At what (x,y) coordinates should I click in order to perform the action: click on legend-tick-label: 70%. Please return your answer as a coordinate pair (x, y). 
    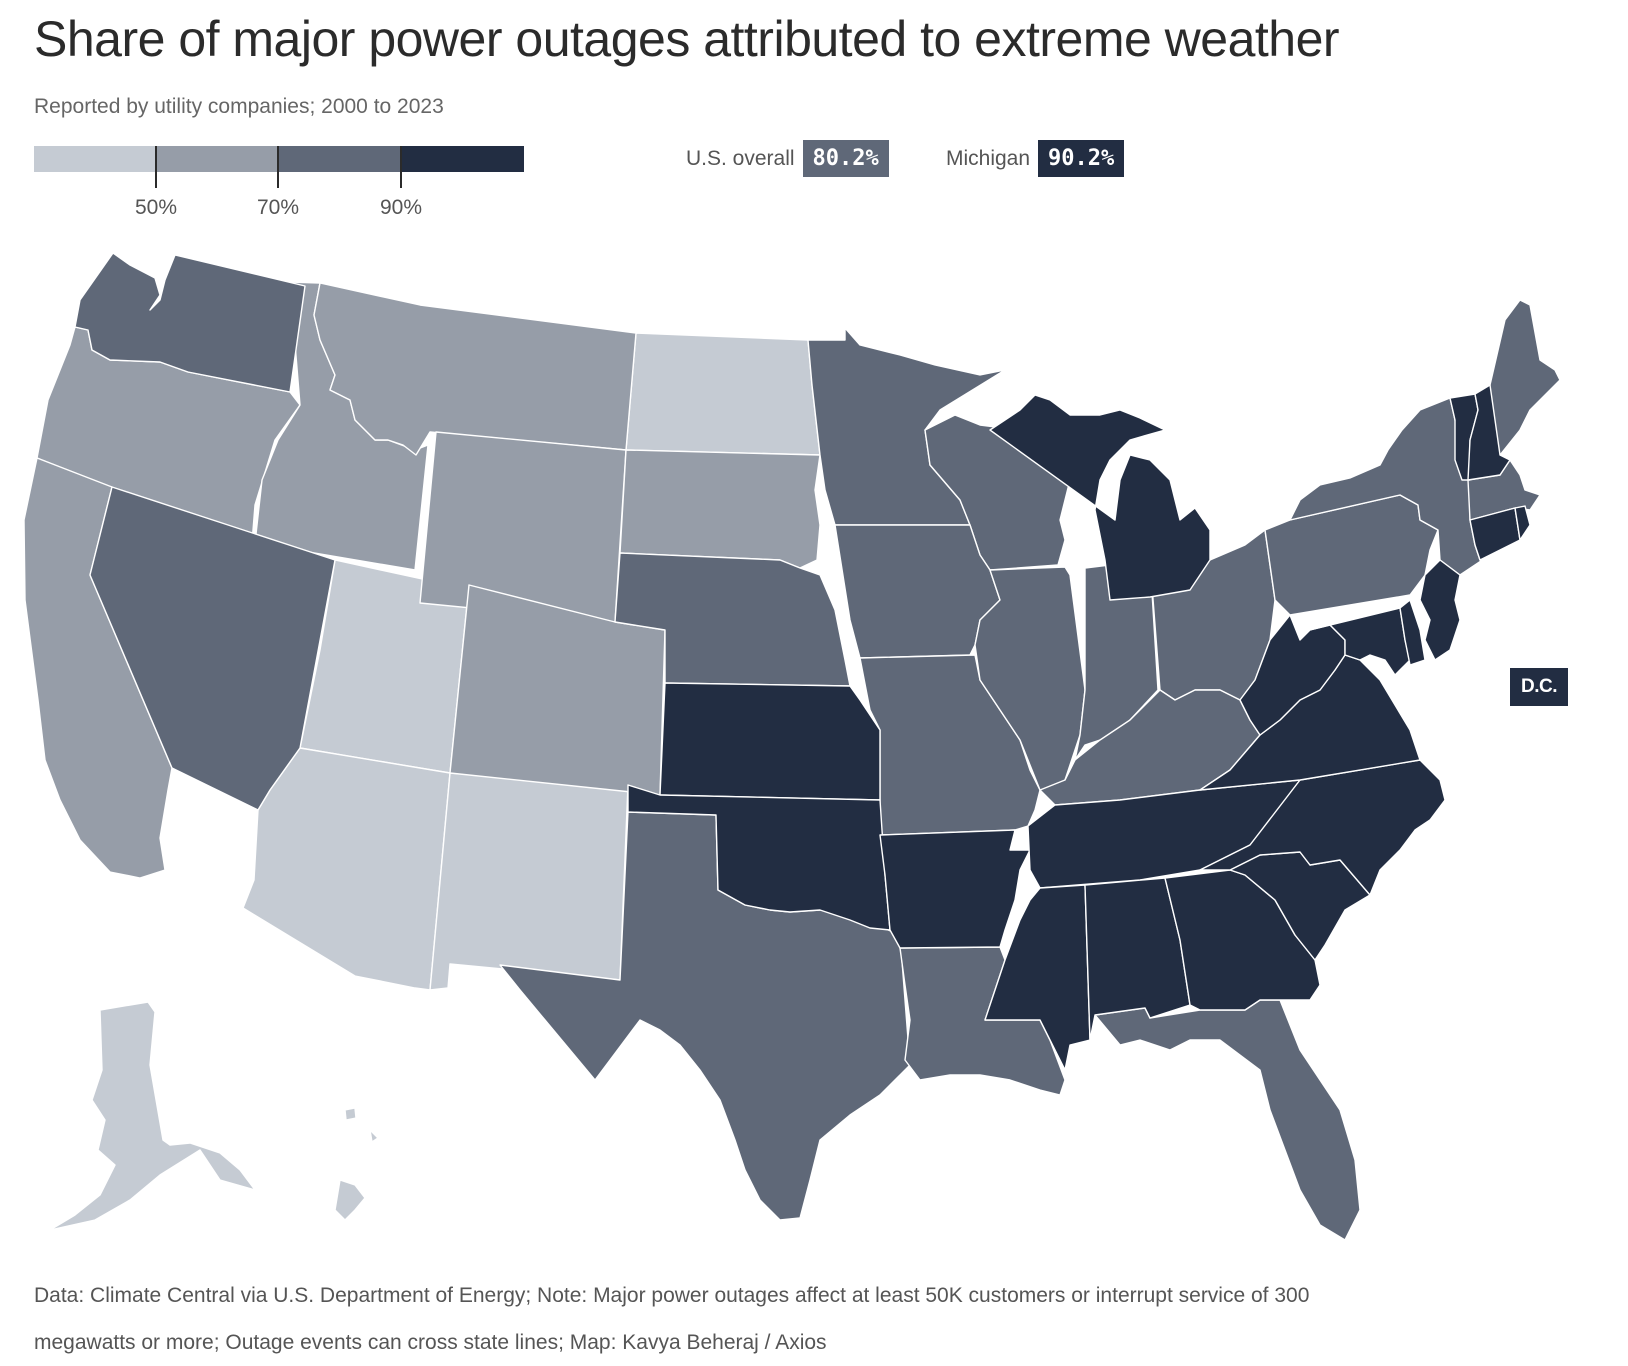
    Looking at the image, I should click on (278, 207).